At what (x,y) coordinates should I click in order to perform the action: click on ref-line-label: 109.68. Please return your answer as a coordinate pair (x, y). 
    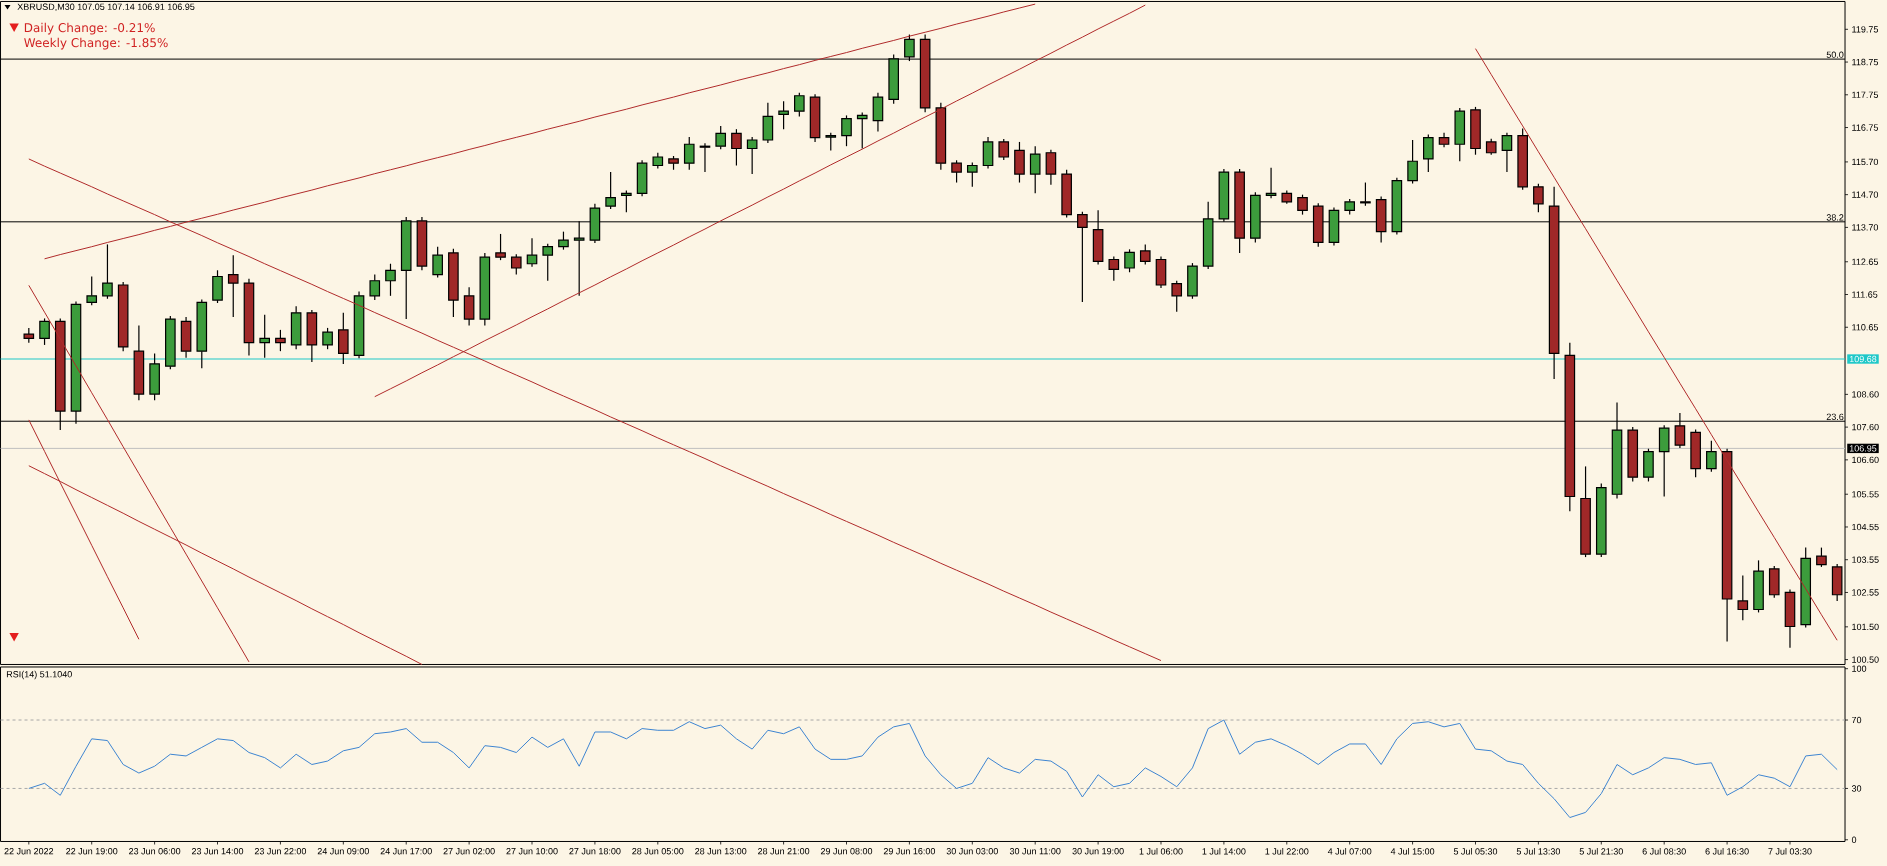
    Looking at the image, I should click on (1863, 359).